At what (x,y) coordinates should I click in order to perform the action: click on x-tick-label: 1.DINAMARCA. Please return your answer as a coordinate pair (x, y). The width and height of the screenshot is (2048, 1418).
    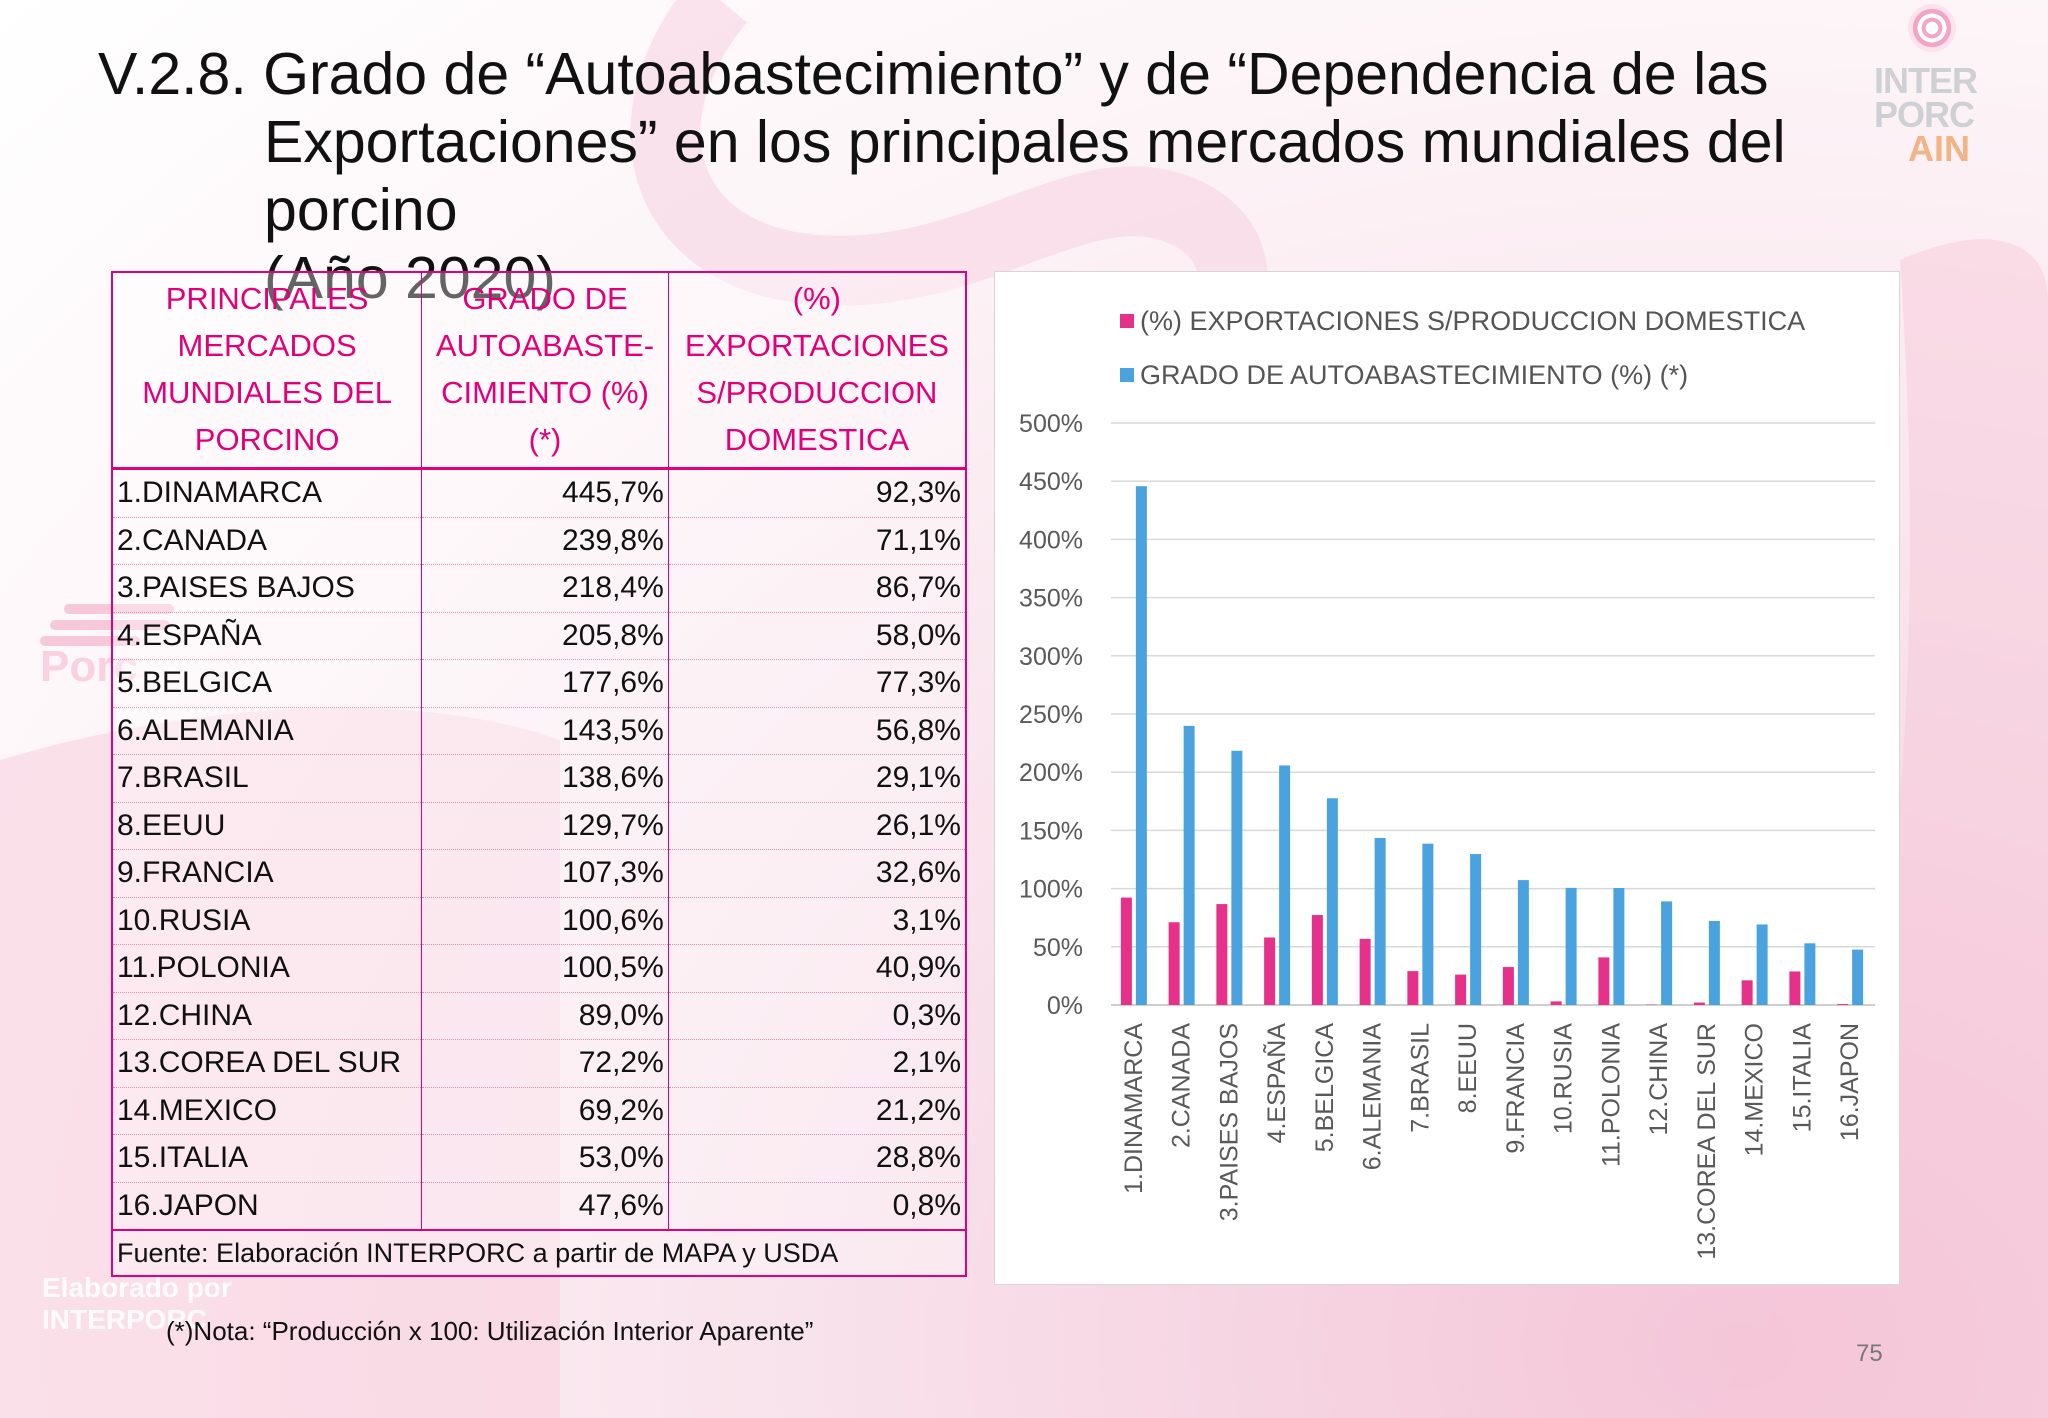
    Looking at the image, I should click on (1134, 1108).